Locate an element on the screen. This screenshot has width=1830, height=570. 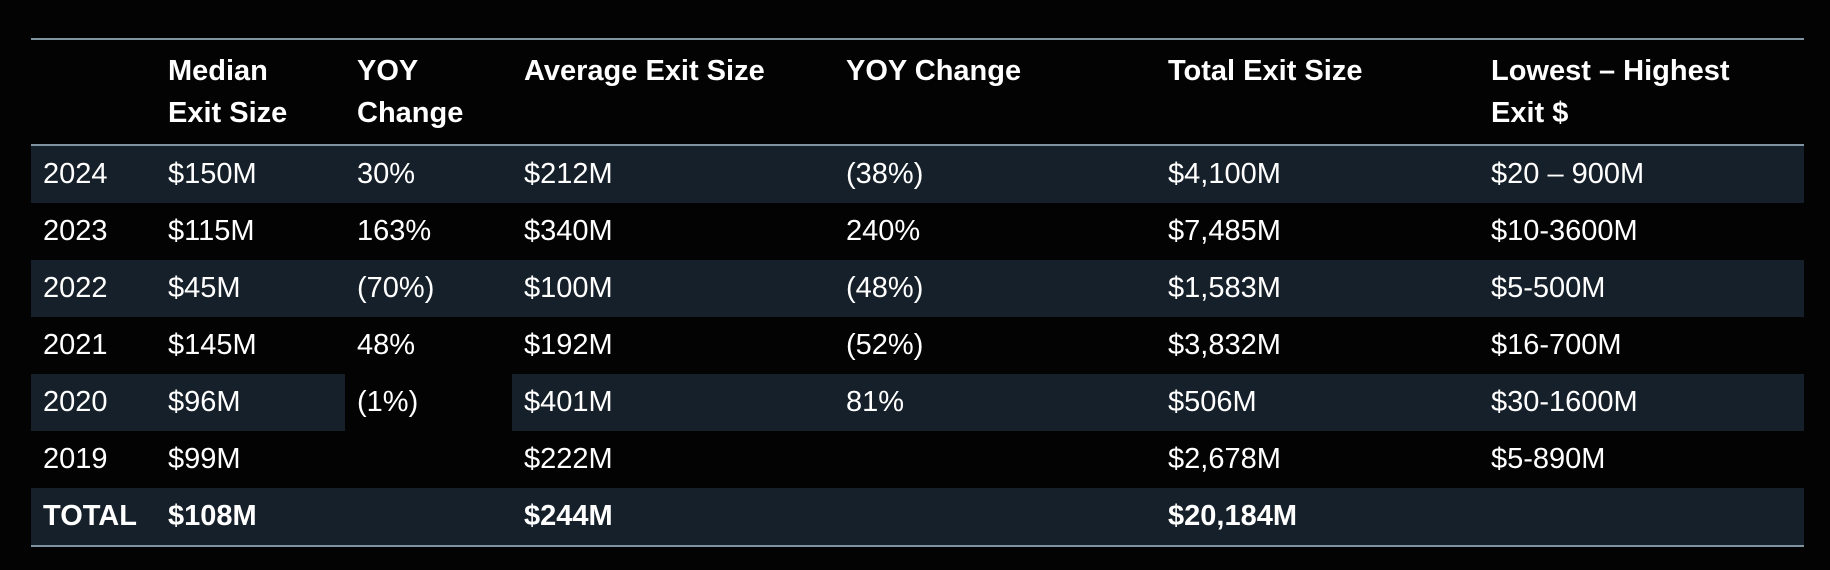
table-row: 2020 $96M (1%) $401M 81% $506M $30-1600M is located at coordinates (917, 402).